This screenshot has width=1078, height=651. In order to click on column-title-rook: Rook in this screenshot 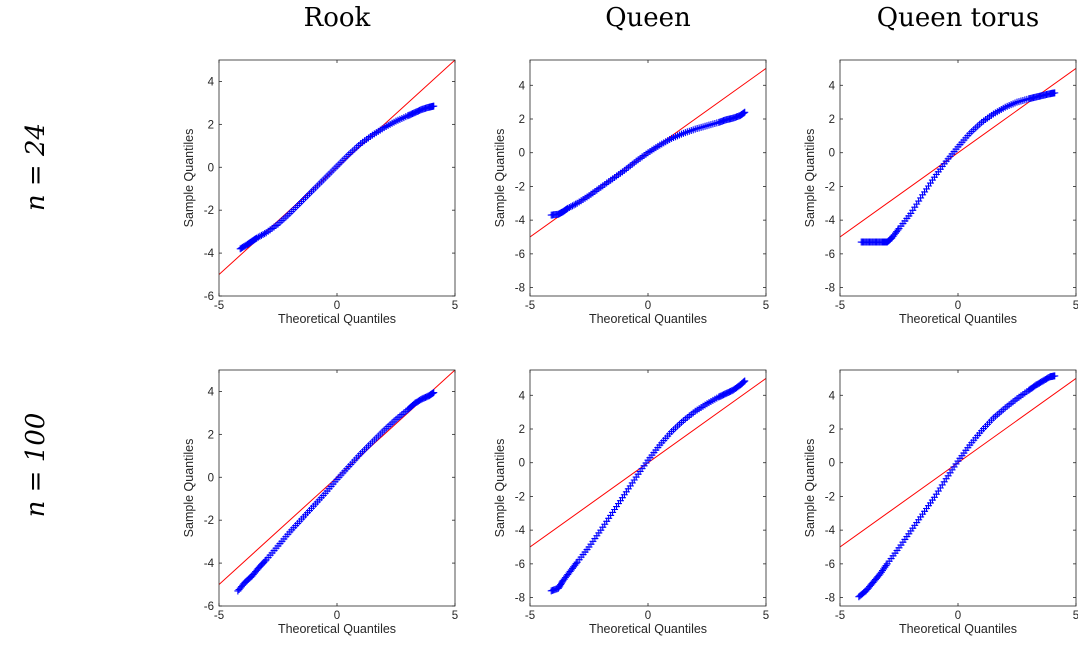, I will do `click(337, 18)`.